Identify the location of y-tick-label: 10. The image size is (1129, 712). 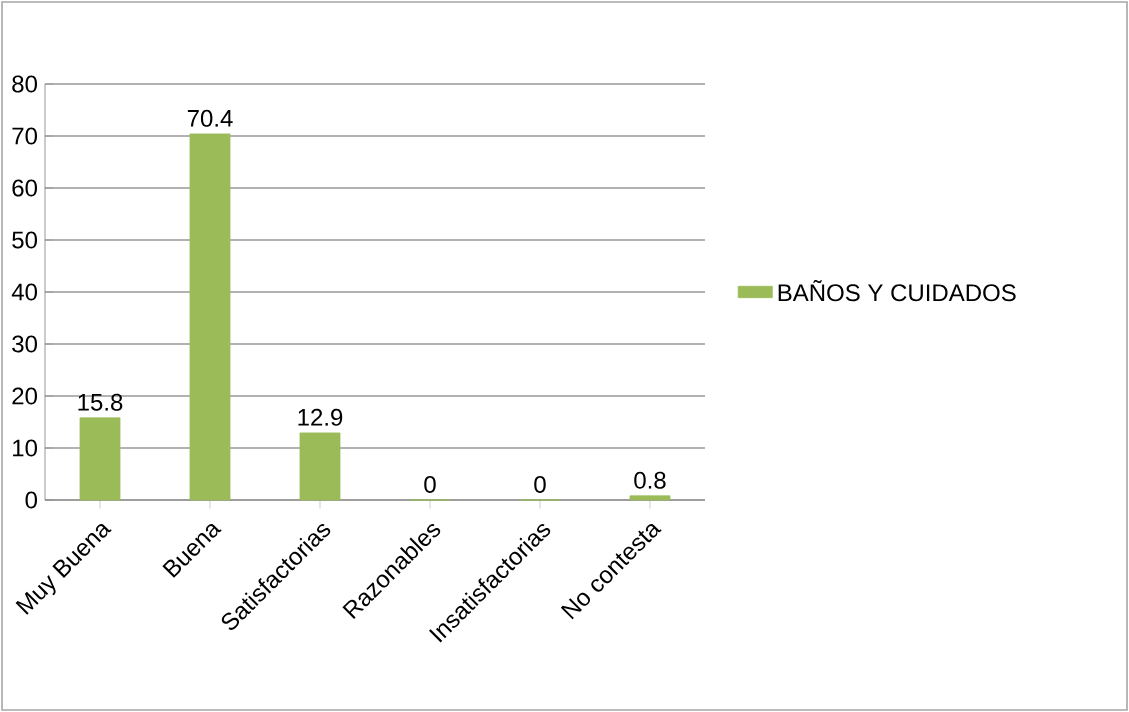
(25, 448).